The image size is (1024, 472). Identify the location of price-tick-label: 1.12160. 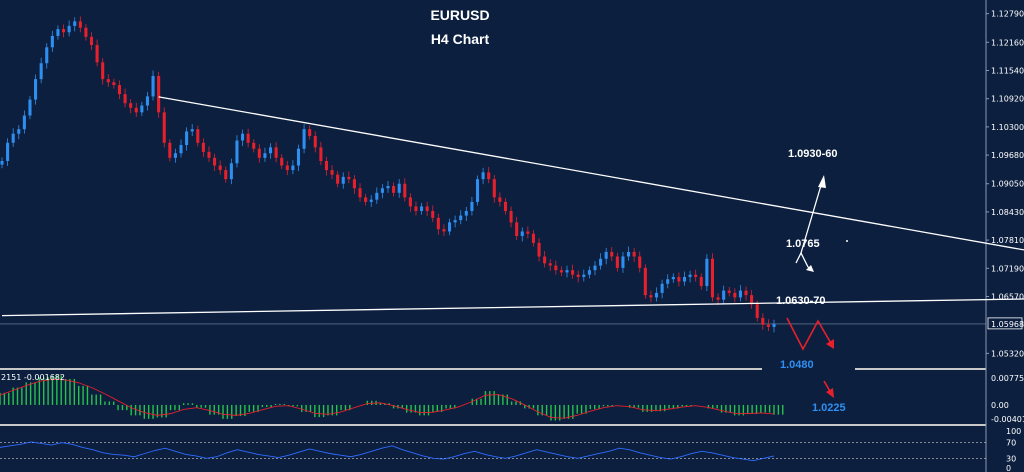
(1007, 42).